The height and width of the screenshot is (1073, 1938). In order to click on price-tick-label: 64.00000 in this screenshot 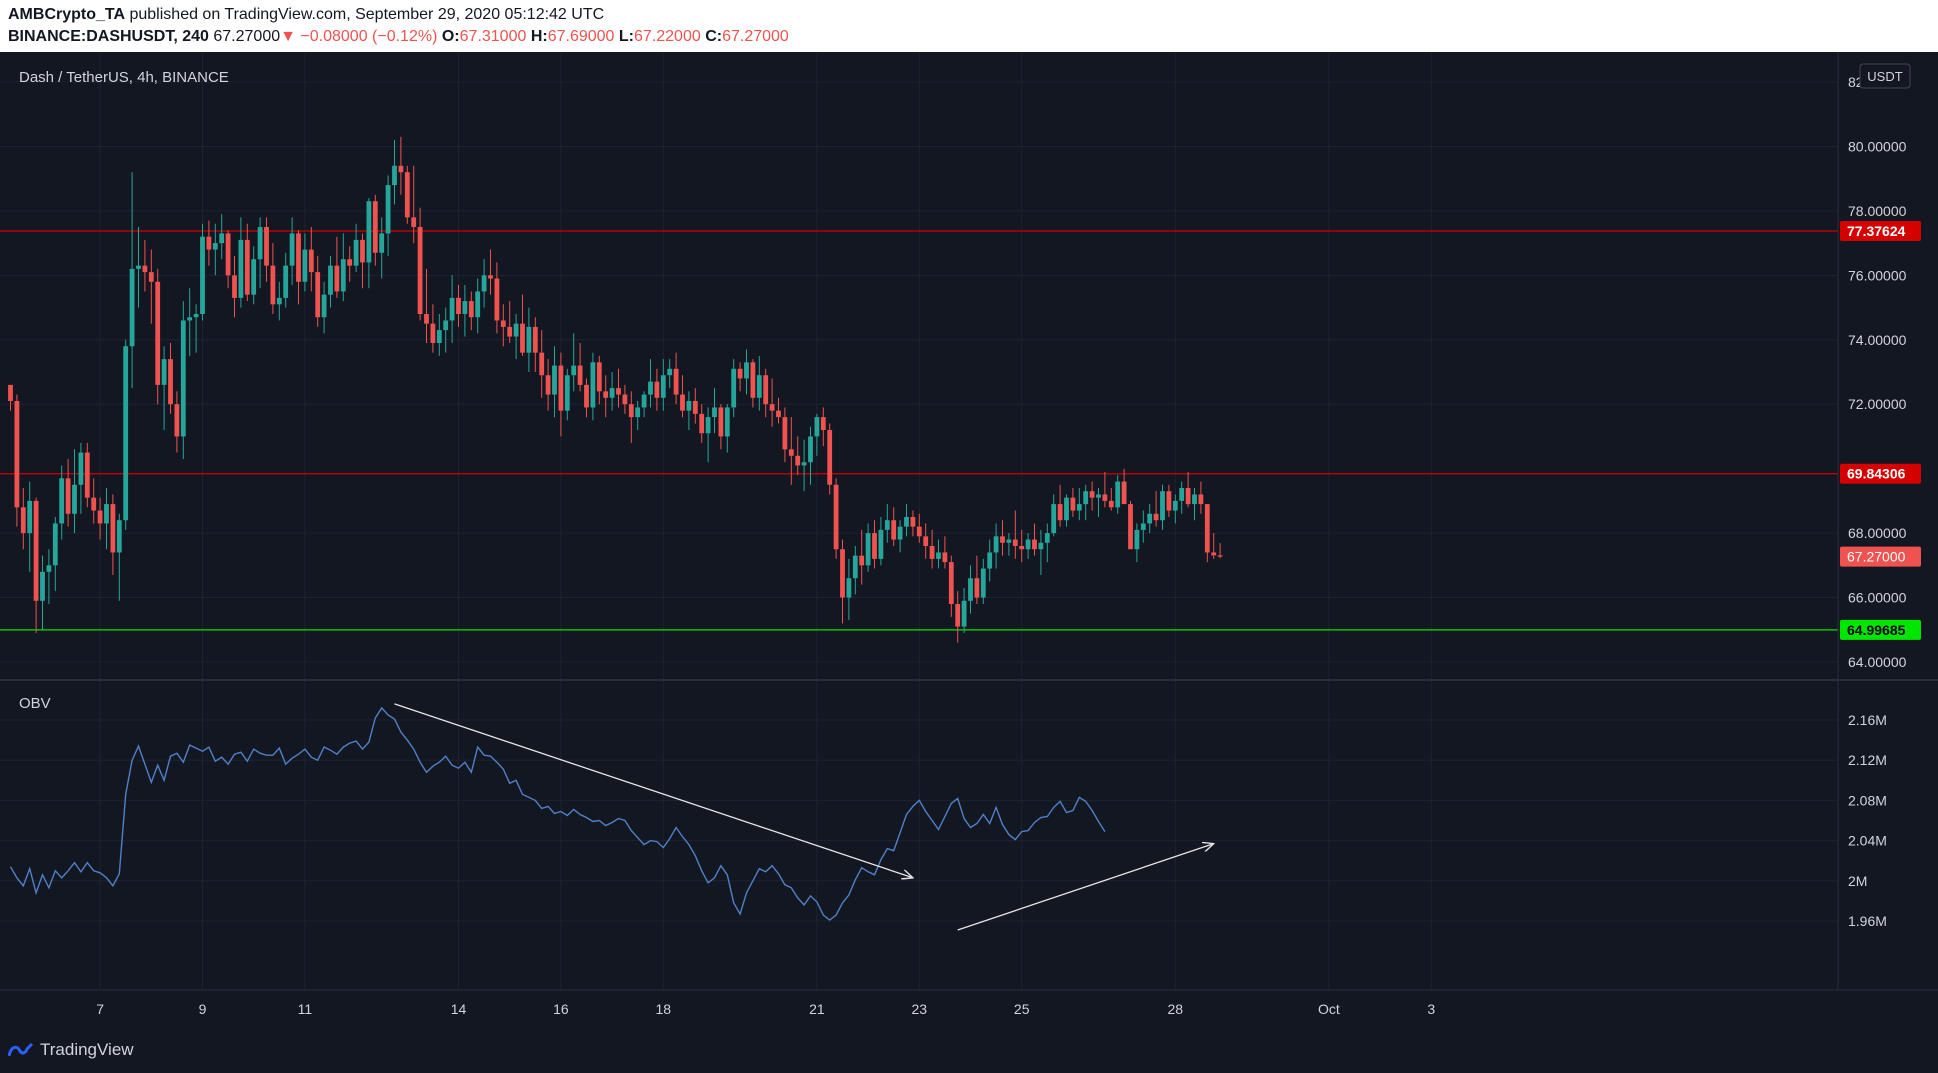, I will do `click(1877, 662)`.